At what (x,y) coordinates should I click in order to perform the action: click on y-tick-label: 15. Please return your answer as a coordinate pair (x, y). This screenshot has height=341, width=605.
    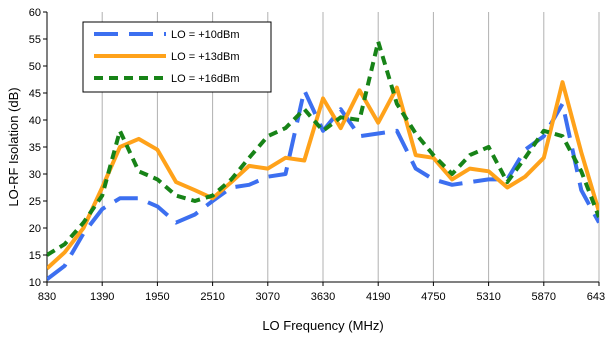
    Looking at the image, I should click on (35, 256).